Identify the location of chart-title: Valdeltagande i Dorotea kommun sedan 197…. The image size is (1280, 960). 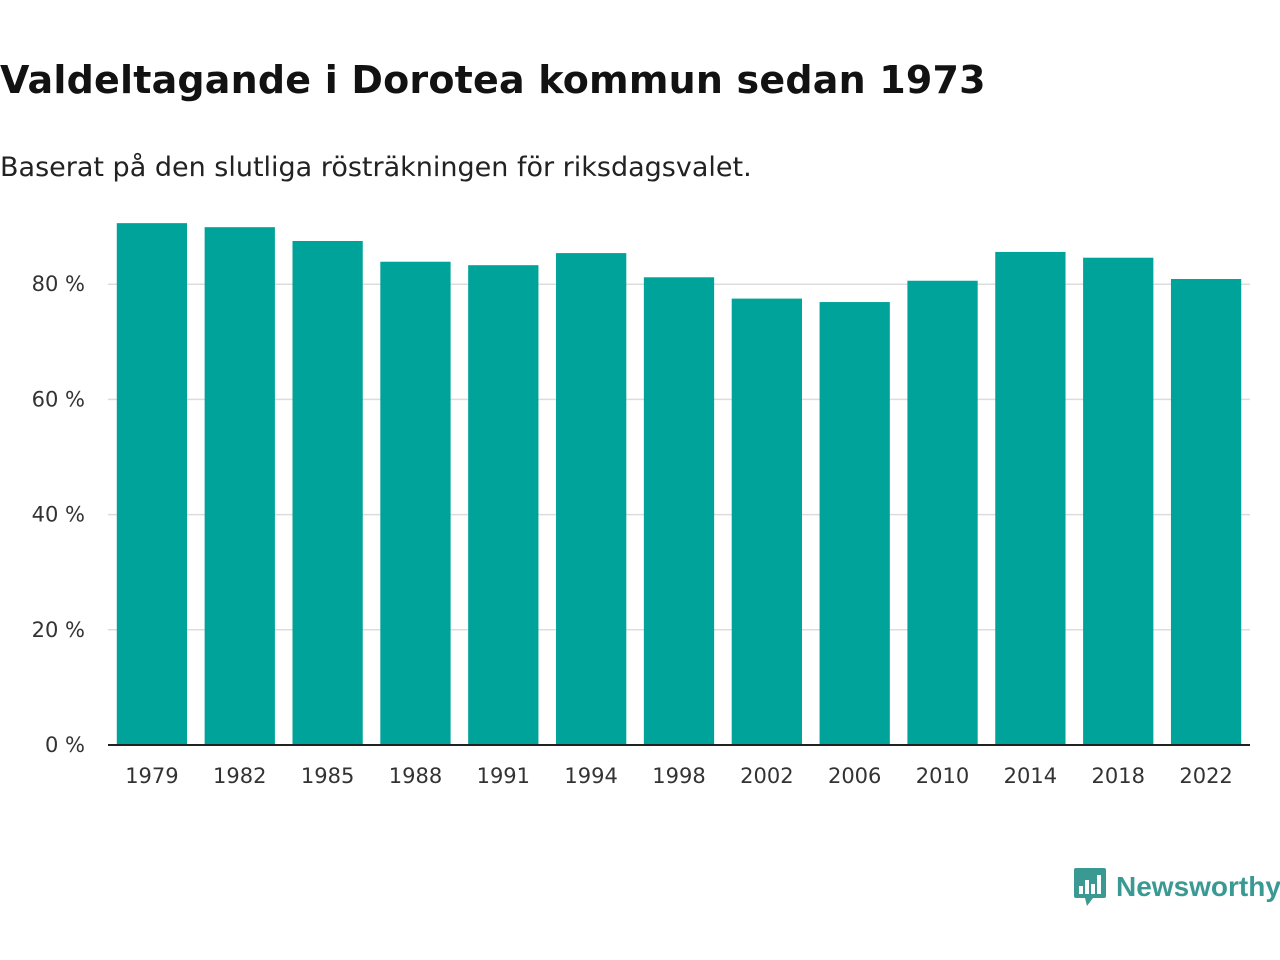
(493, 80).